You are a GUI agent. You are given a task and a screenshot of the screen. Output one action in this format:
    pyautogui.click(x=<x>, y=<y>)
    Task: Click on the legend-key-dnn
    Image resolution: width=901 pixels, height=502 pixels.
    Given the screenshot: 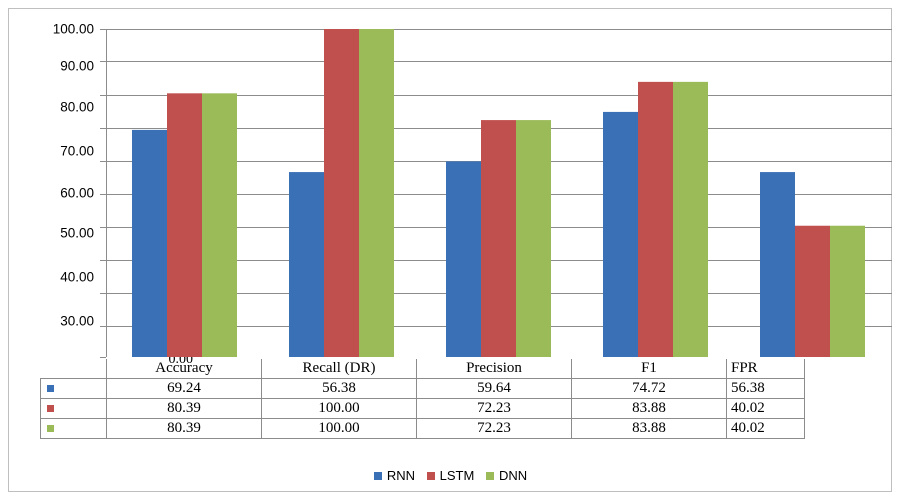 What is the action you would take?
    pyautogui.click(x=73, y=428)
    